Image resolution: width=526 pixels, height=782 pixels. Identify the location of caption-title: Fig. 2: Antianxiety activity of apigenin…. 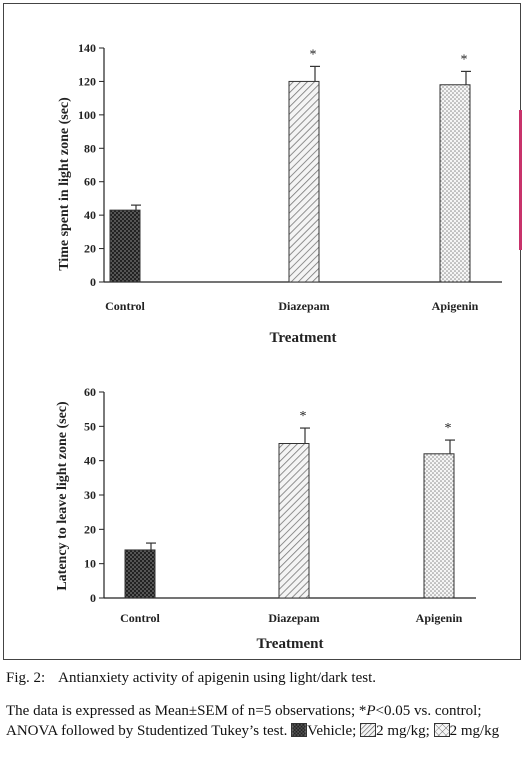
(263, 678).